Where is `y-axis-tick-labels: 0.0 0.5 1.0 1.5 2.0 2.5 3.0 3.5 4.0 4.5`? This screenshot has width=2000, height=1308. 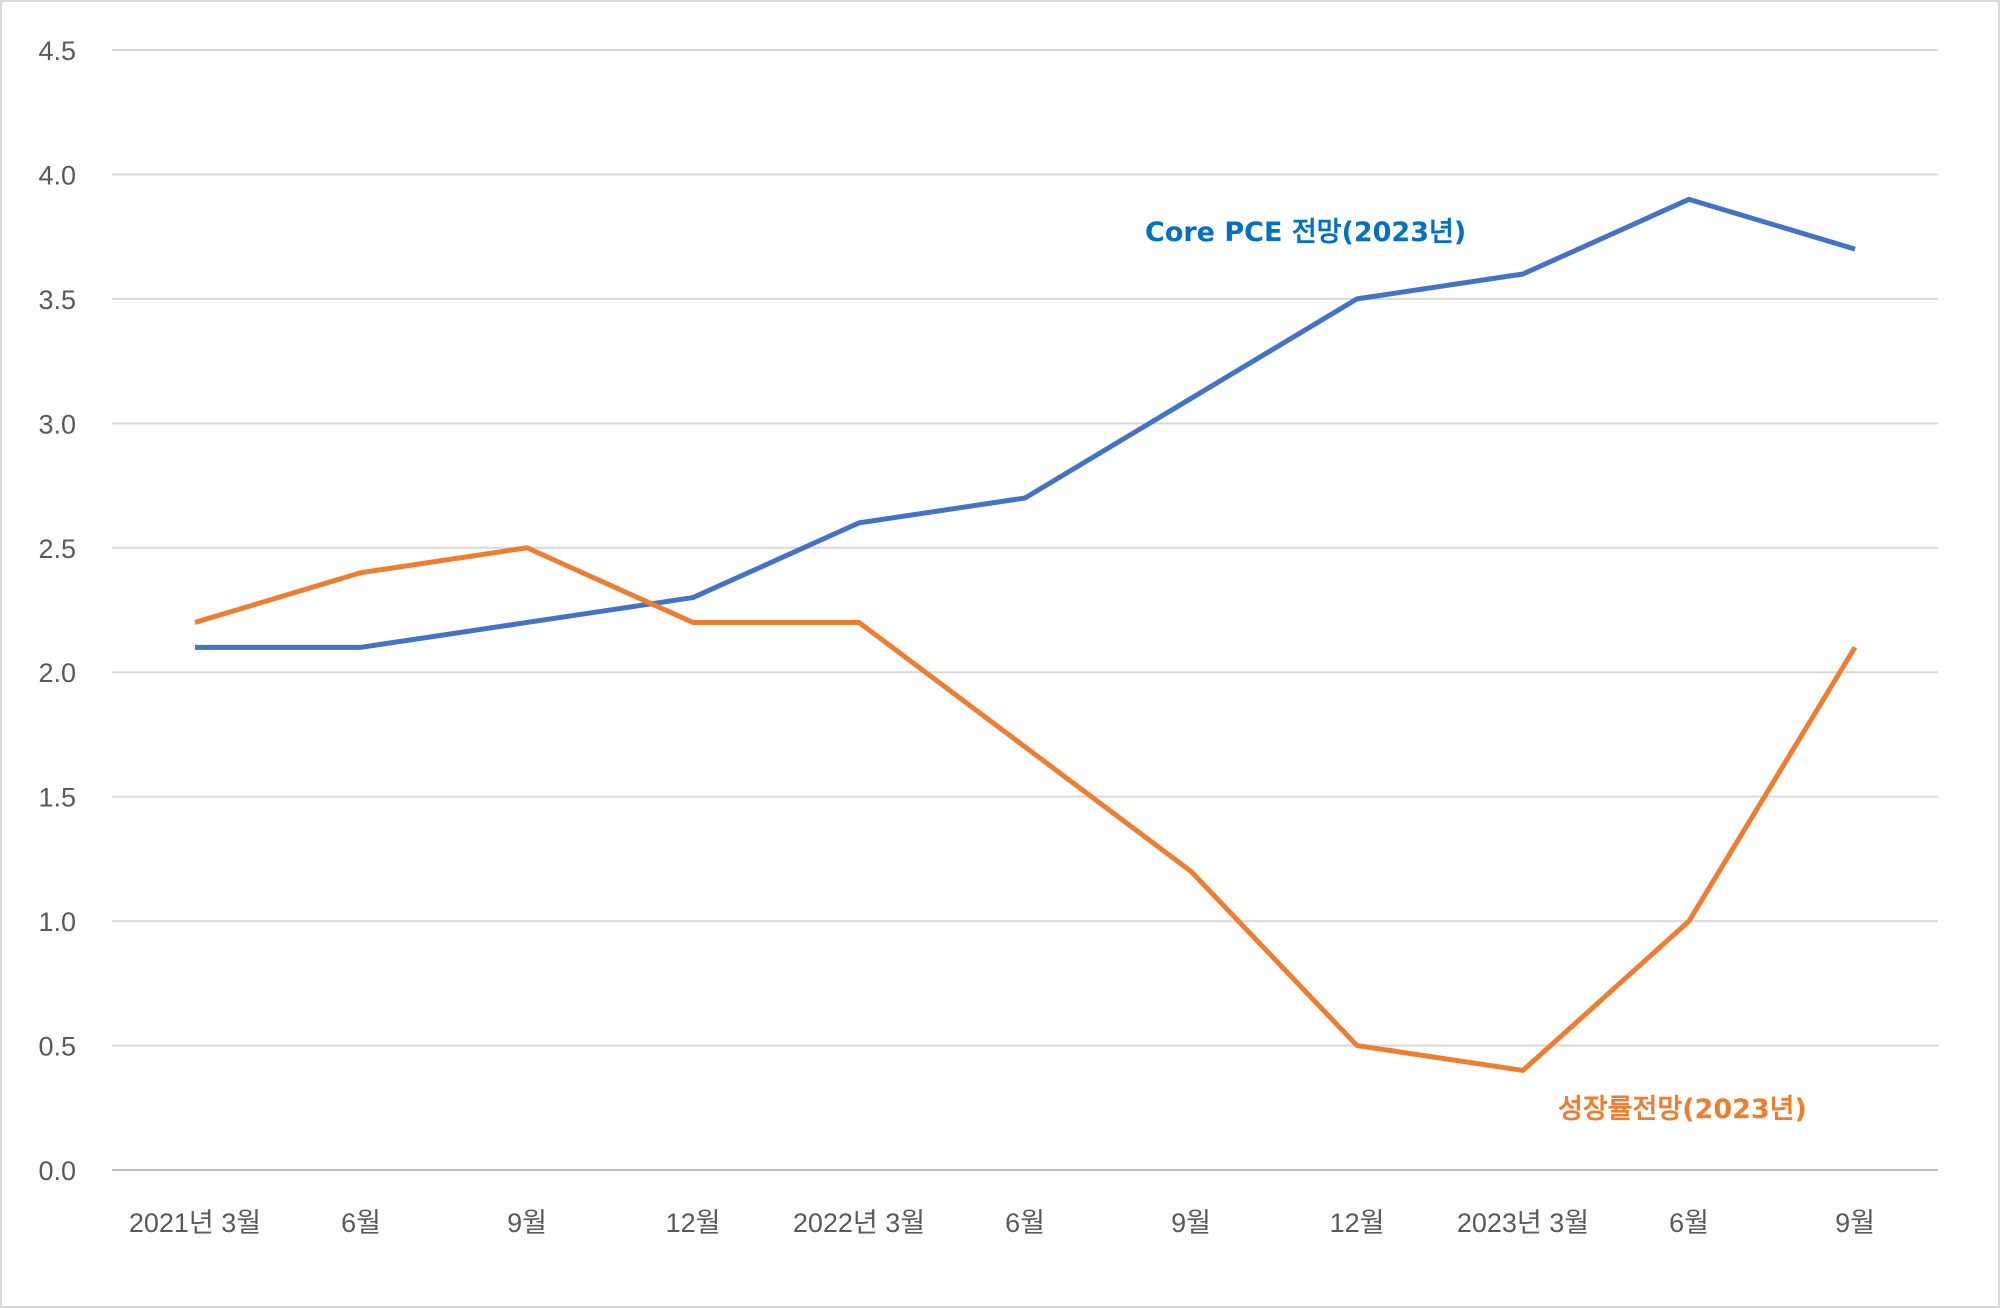 y-axis-tick-labels: 0.0 0.5 1.0 1.5 2.0 2.5 3.0 3.5 4.0 4.5 is located at coordinates (57, 611).